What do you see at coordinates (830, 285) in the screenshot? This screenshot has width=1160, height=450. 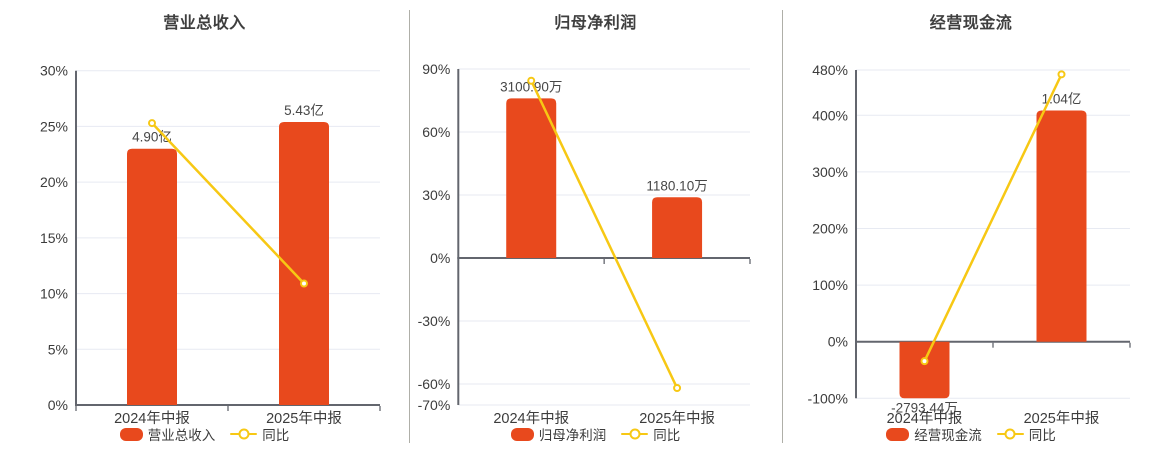 I see `y-tick-label: 100%` at bounding box center [830, 285].